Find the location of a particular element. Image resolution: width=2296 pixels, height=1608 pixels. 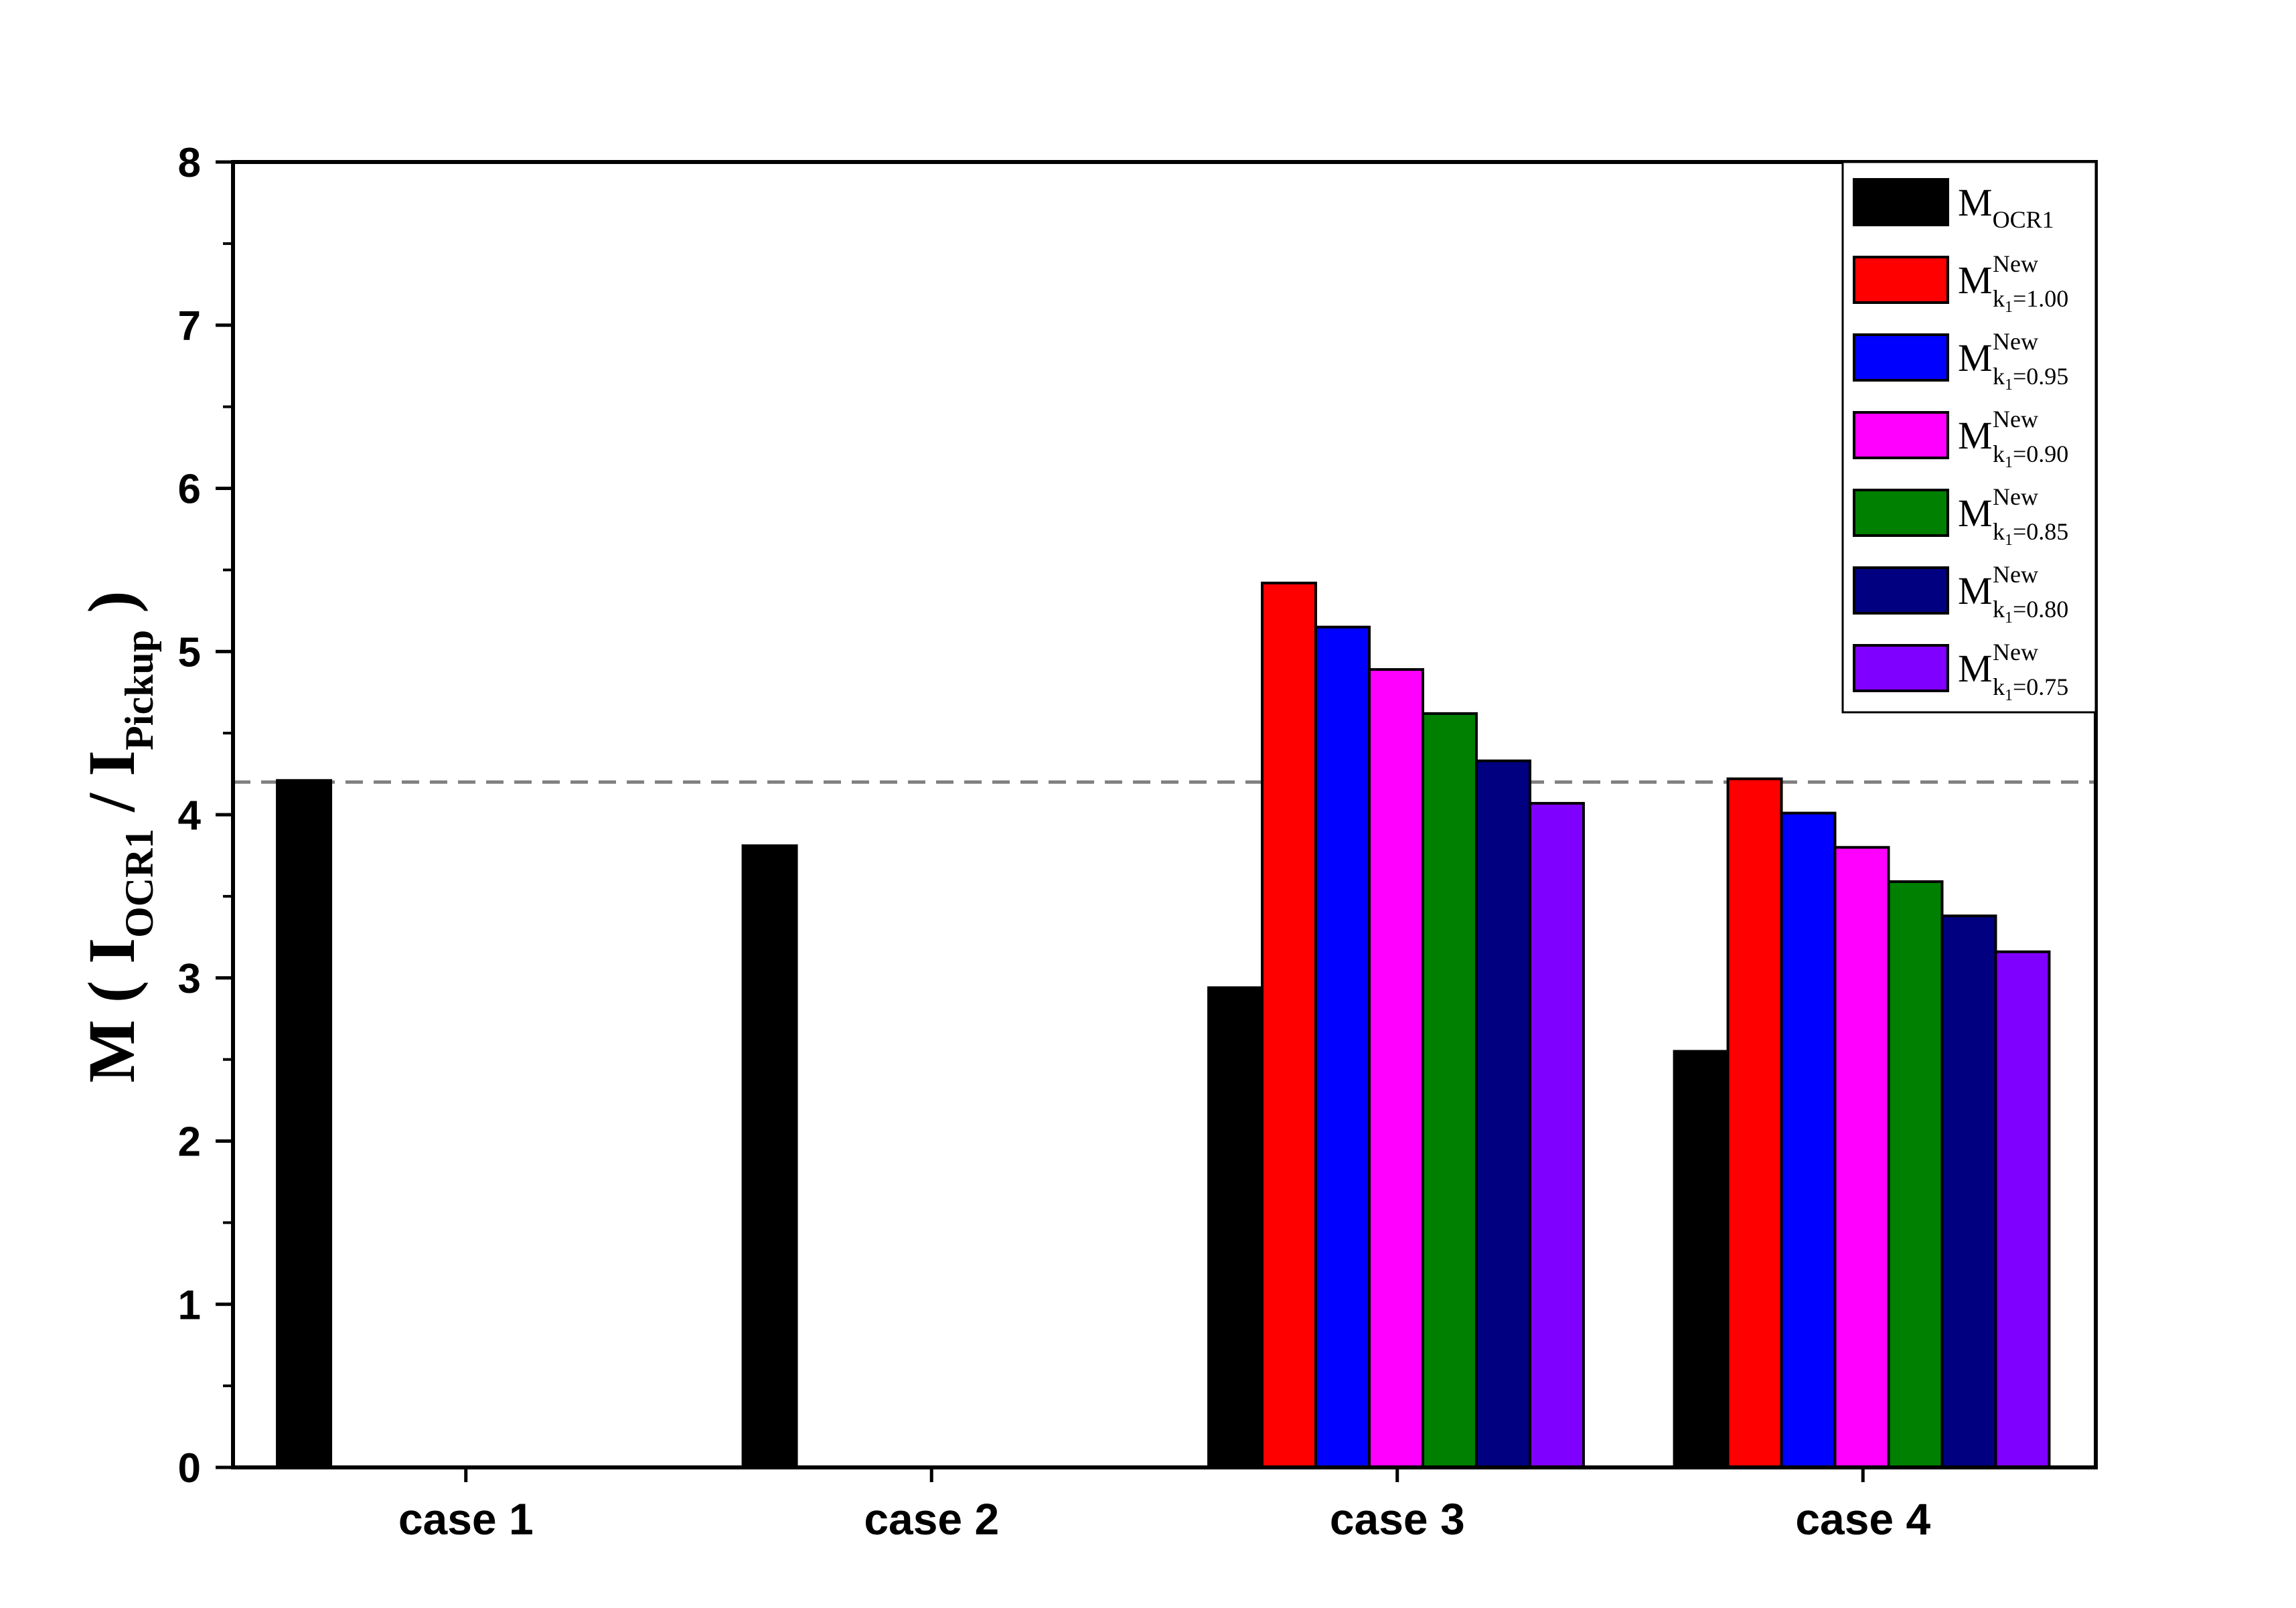

x-category-label: case 1 is located at coordinates (466, 1519).